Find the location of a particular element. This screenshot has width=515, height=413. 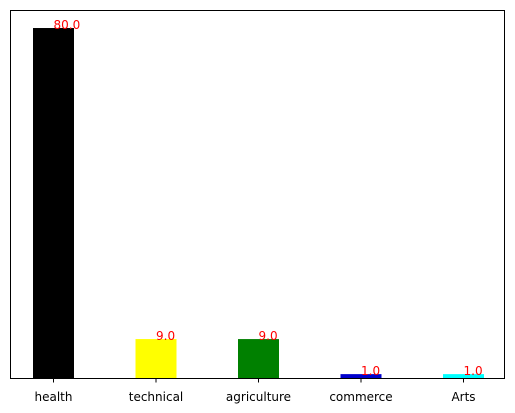

x-tick-label-commerce: commerce is located at coordinates (360, 397).